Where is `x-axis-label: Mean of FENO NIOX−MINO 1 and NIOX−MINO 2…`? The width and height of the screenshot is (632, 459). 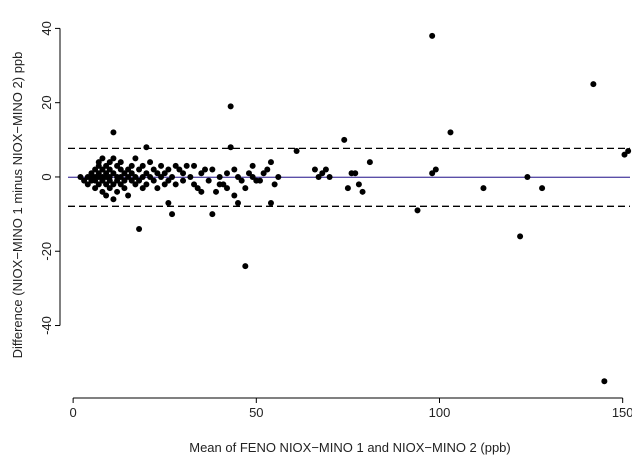
x-axis-label: Mean of FENO NIOX−MINO 1 and NIOX−MINO 2… is located at coordinates (350, 447).